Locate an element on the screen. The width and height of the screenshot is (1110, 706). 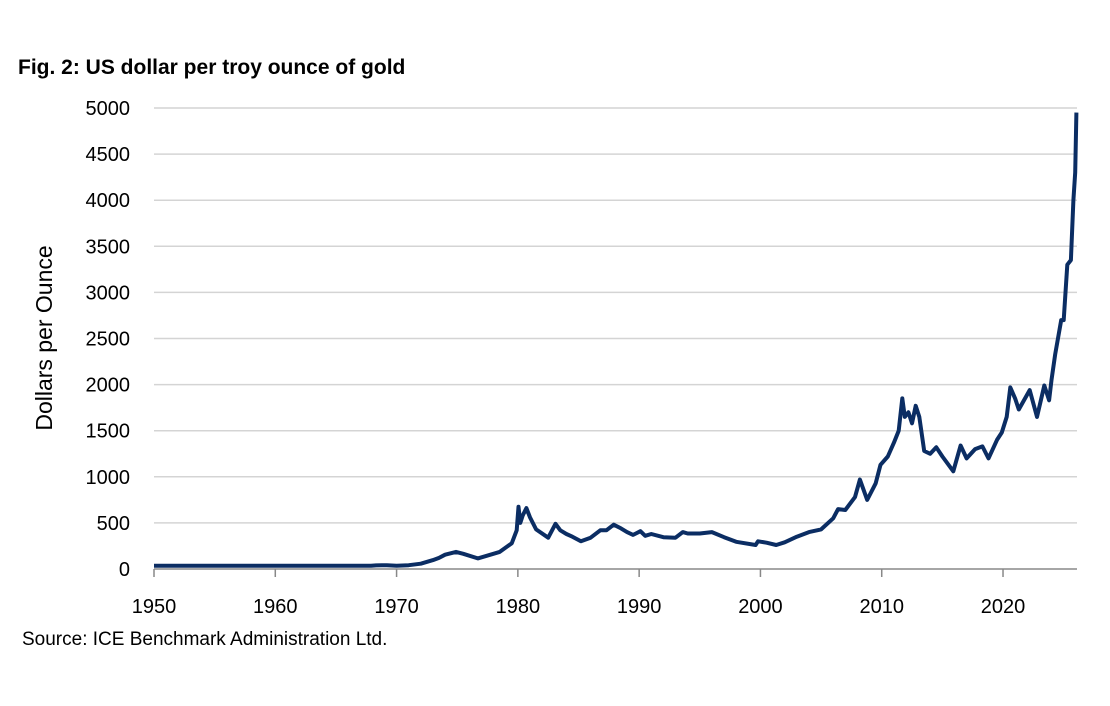
x-tick-label: 1960 is located at coordinates (275, 607).